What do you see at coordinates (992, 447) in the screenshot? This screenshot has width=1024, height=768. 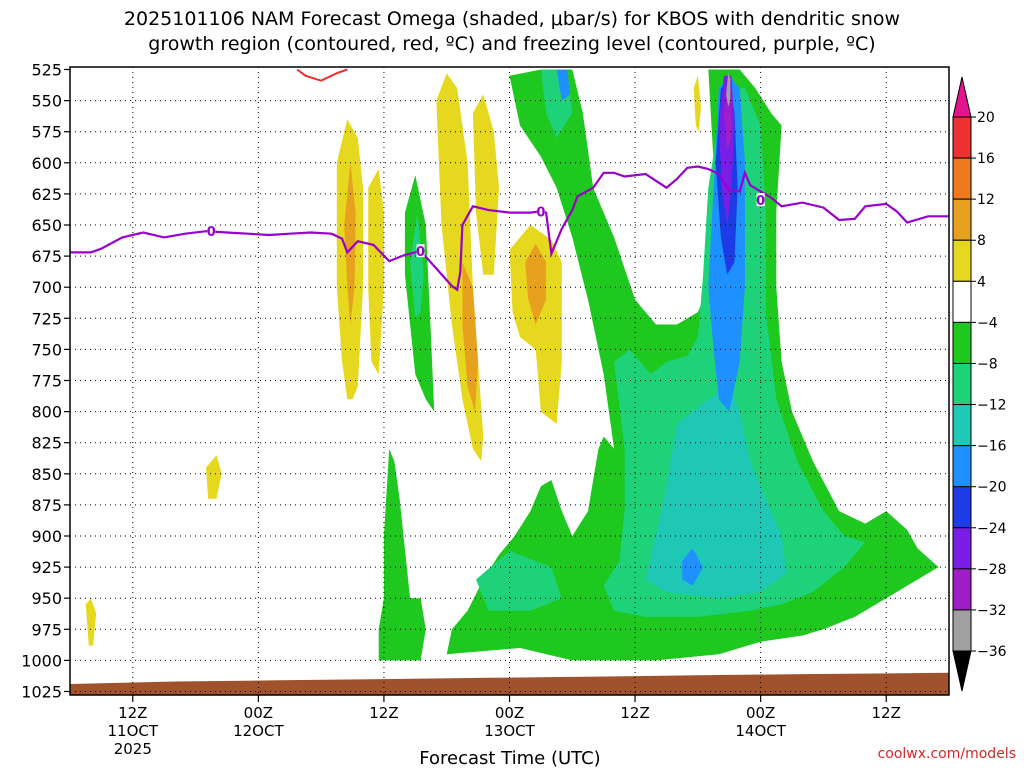 I see `colorbar-label: −16` at bounding box center [992, 447].